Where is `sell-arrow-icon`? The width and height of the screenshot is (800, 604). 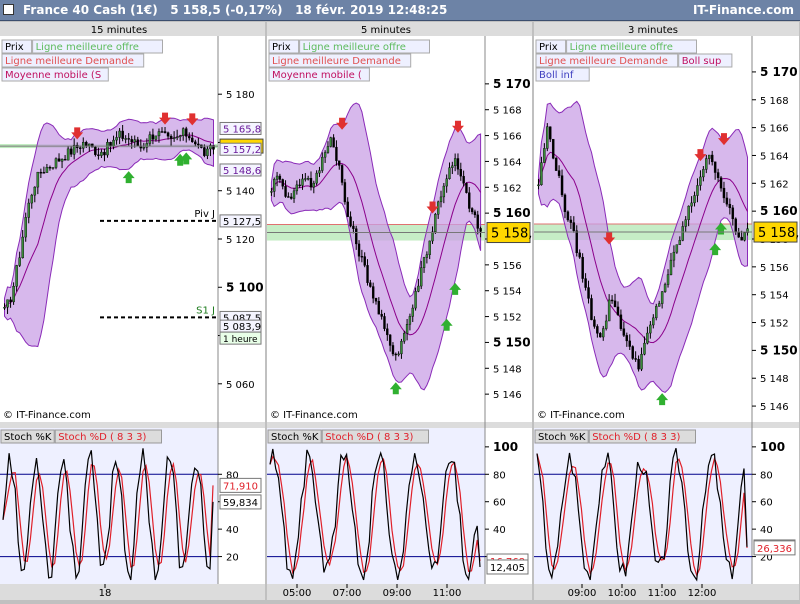
sell-arrow-icon is located at coordinates (165, 118).